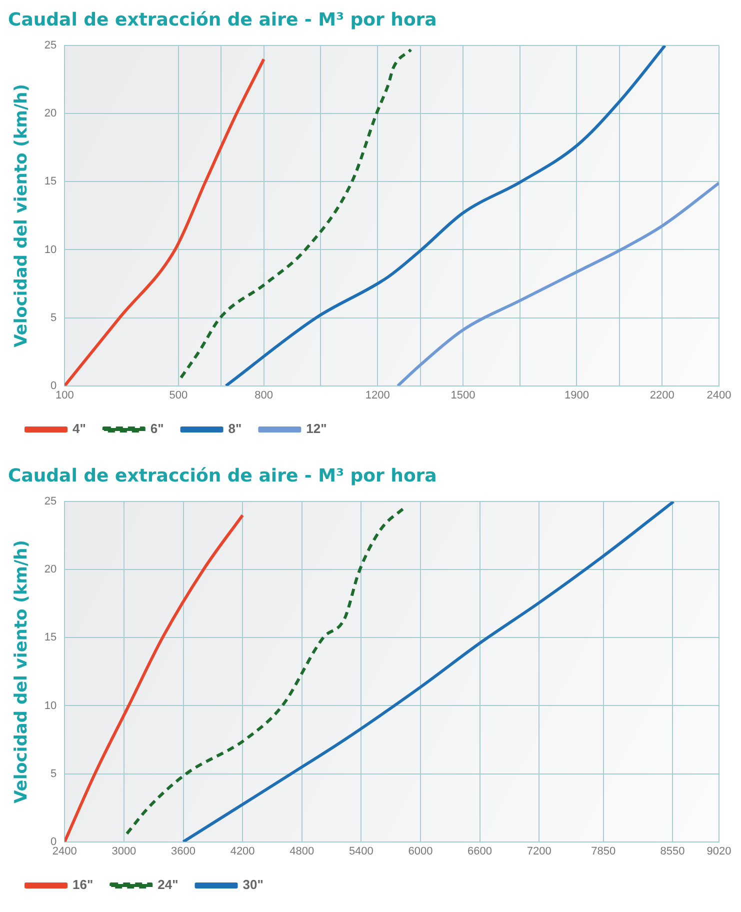 The image size is (741, 912). Describe the element at coordinates (64, 395) in the screenshot. I see `x-tick-label: 100` at that location.